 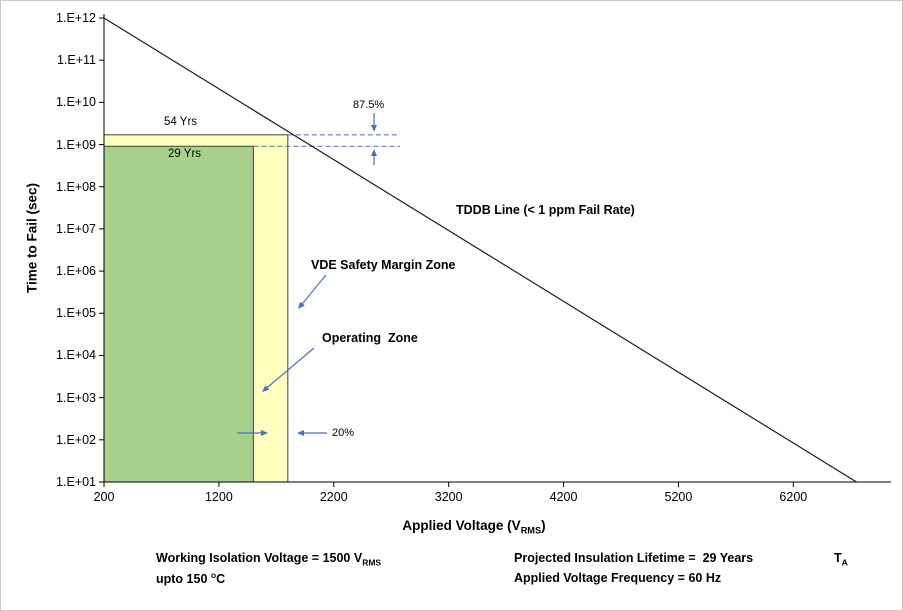 What do you see at coordinates (76, 186) in the screenshot?
I see `y-tick-label: 1.E+08` at bounding box center [76, 186].